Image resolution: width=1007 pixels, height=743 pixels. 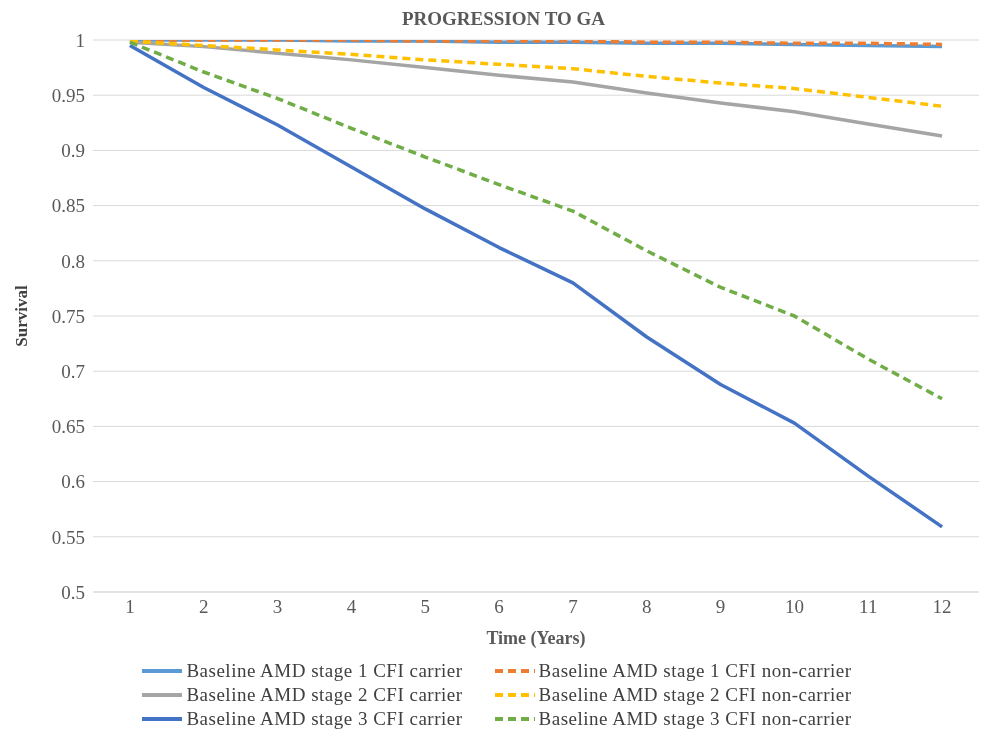 What do you see at coordinates (22, 316) in the screenshot?
I see `y-axis-title: Survival` at bounding box center [22, 316].